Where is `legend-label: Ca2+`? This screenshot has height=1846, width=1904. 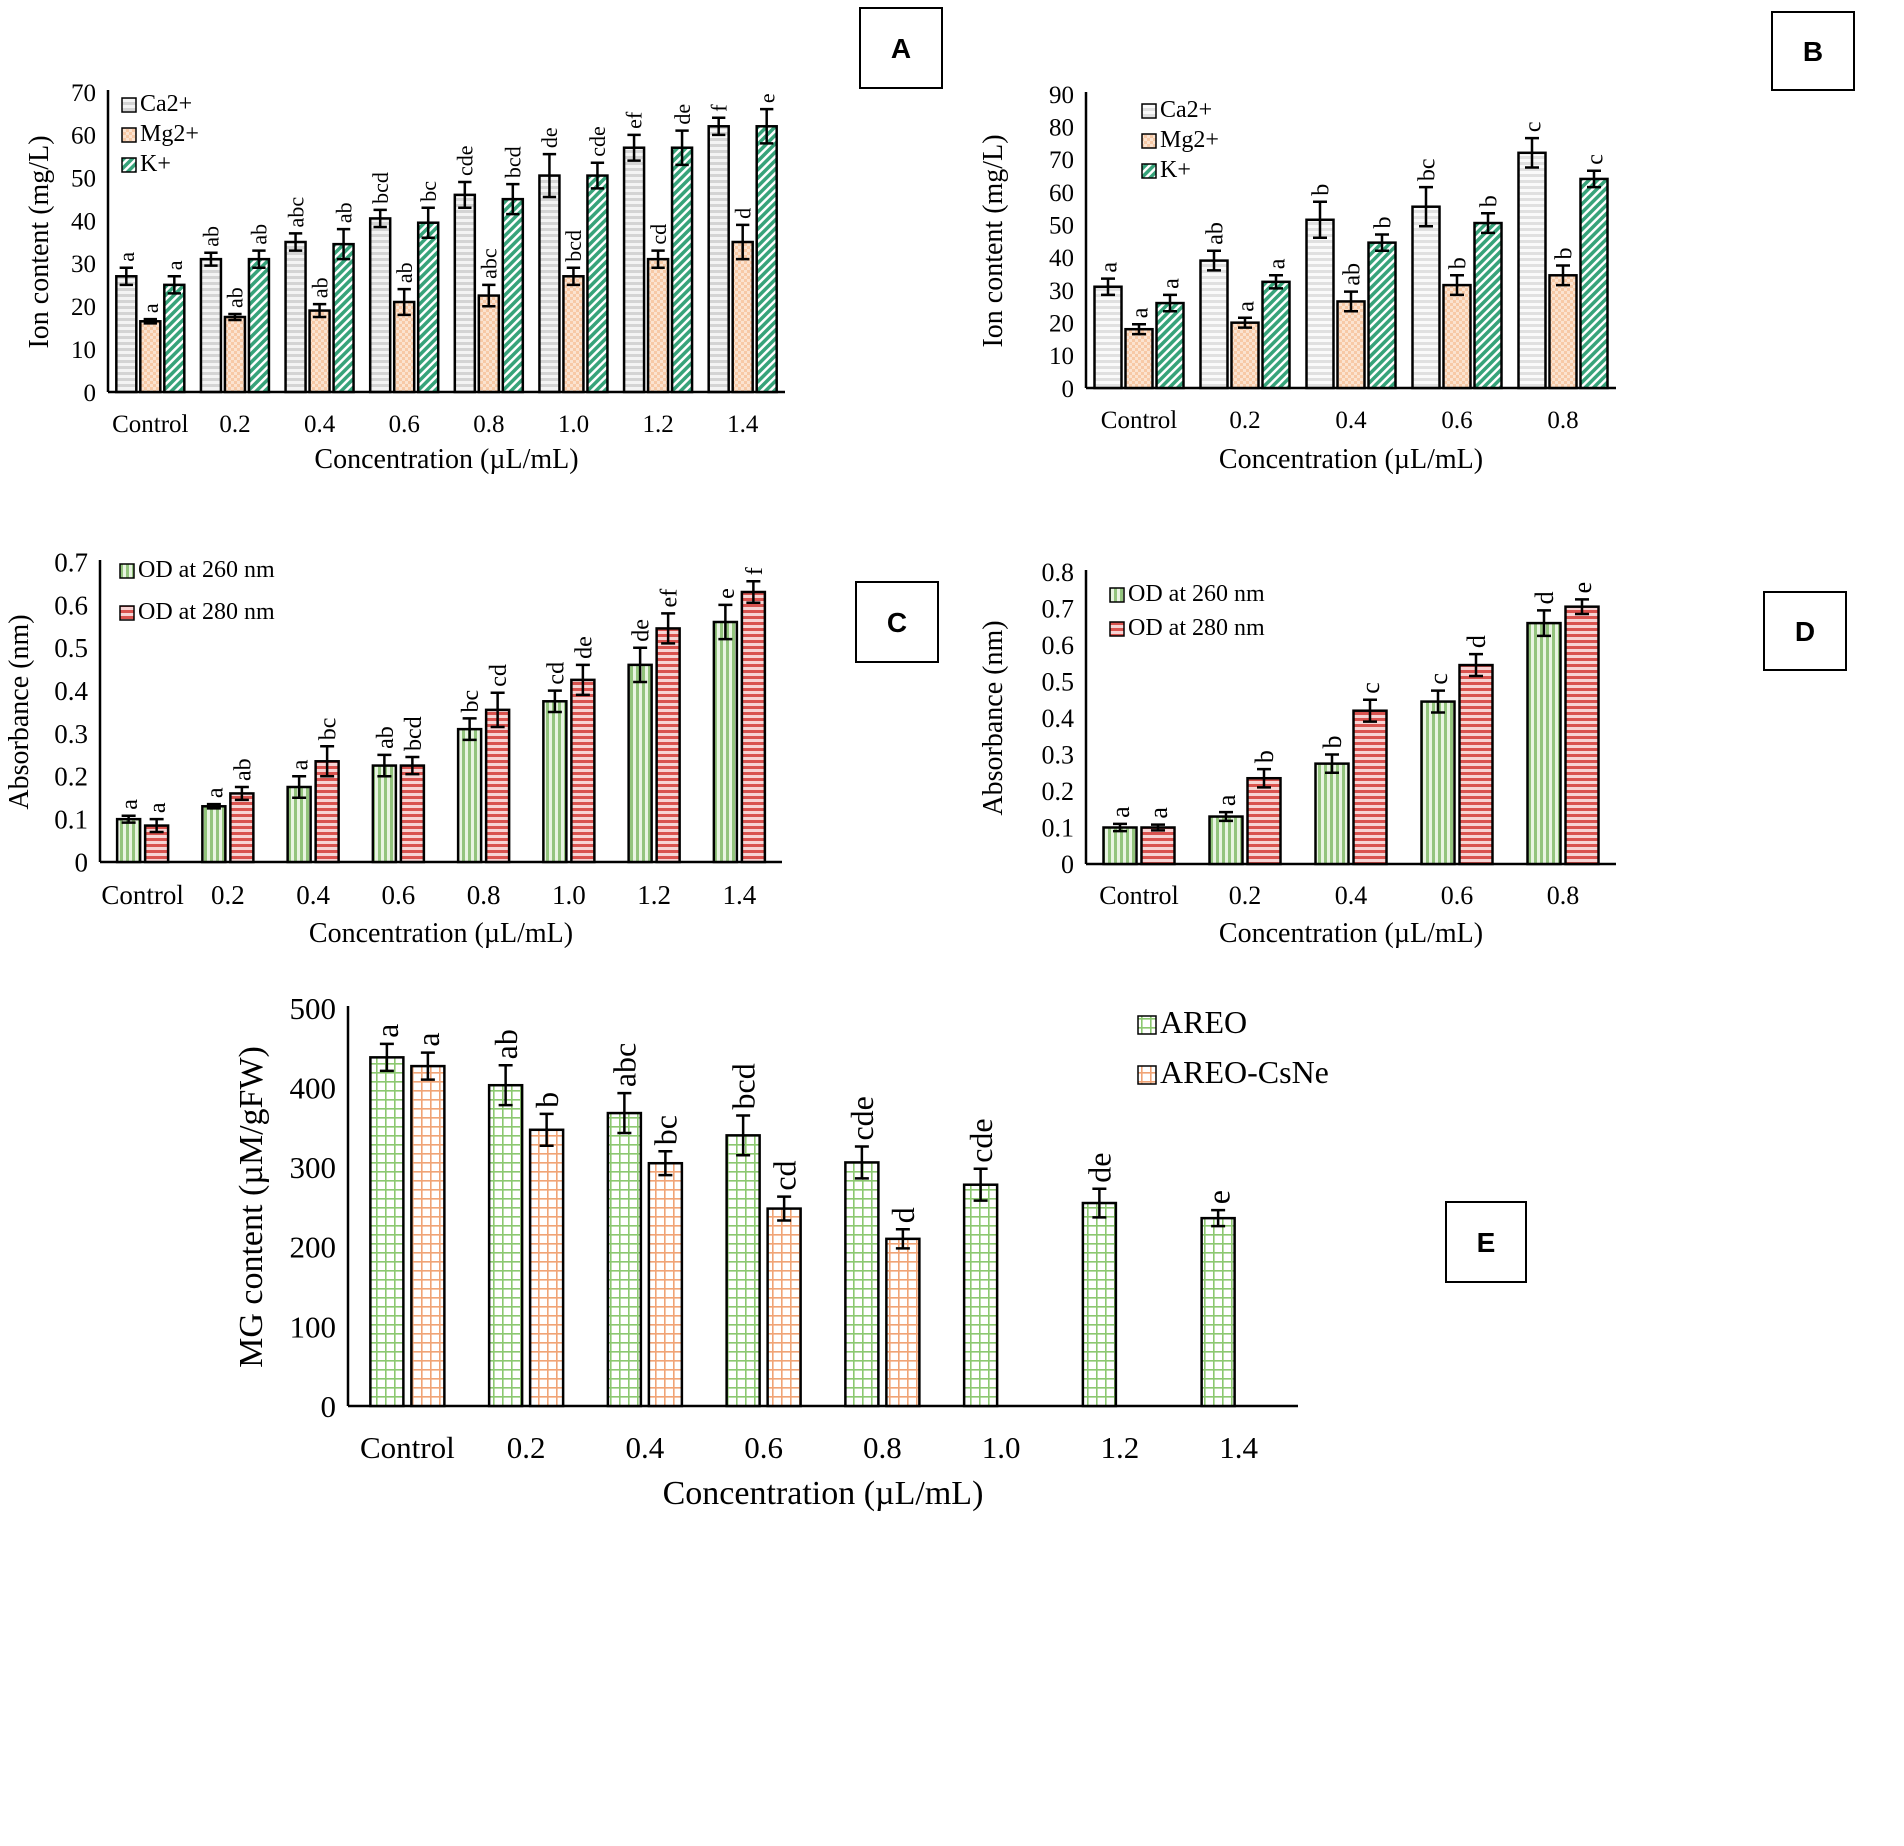 legend-label: Ca2+ is located at coordinates (166, 104).